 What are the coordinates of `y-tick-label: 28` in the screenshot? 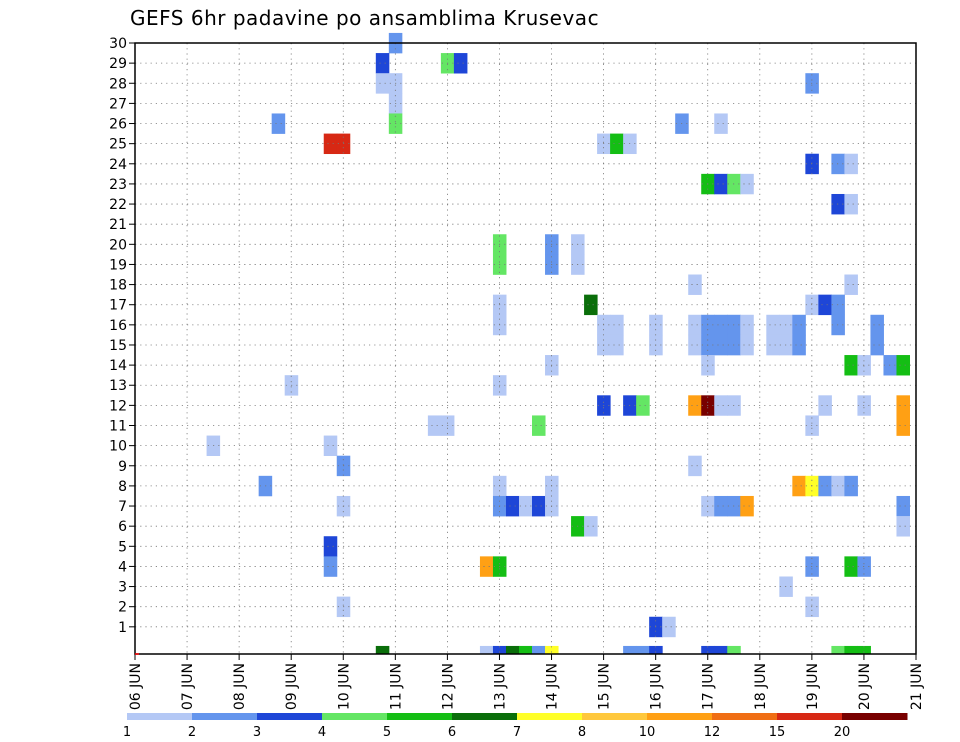 It's located at (118, 84).